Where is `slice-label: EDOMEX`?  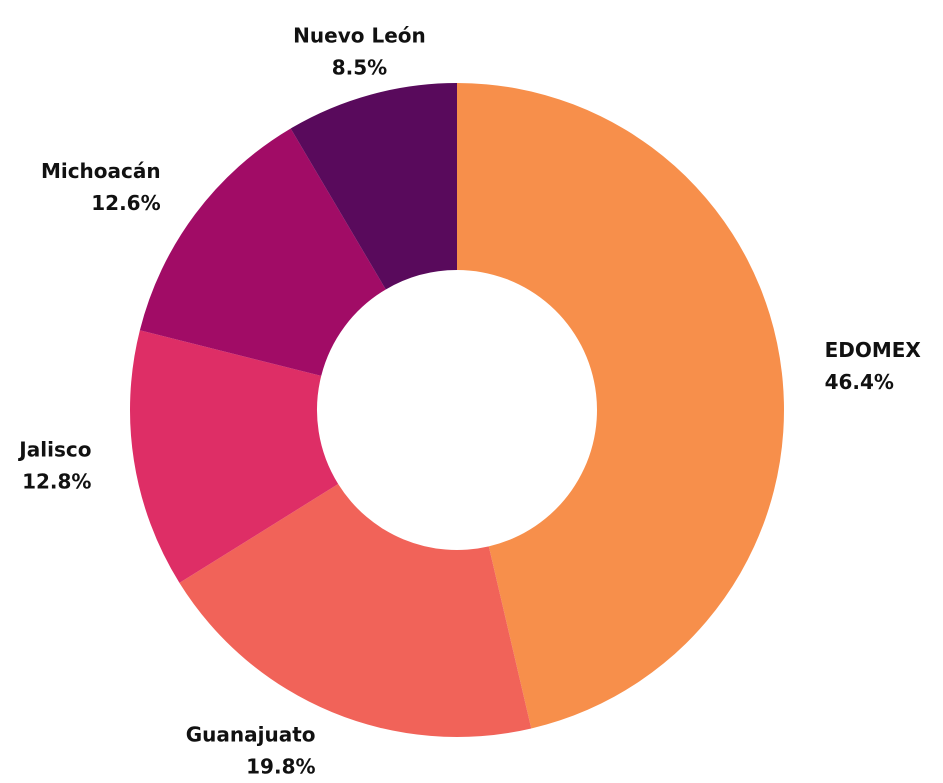
slice-label: EDOMEX is located at coordinates (873, 350).